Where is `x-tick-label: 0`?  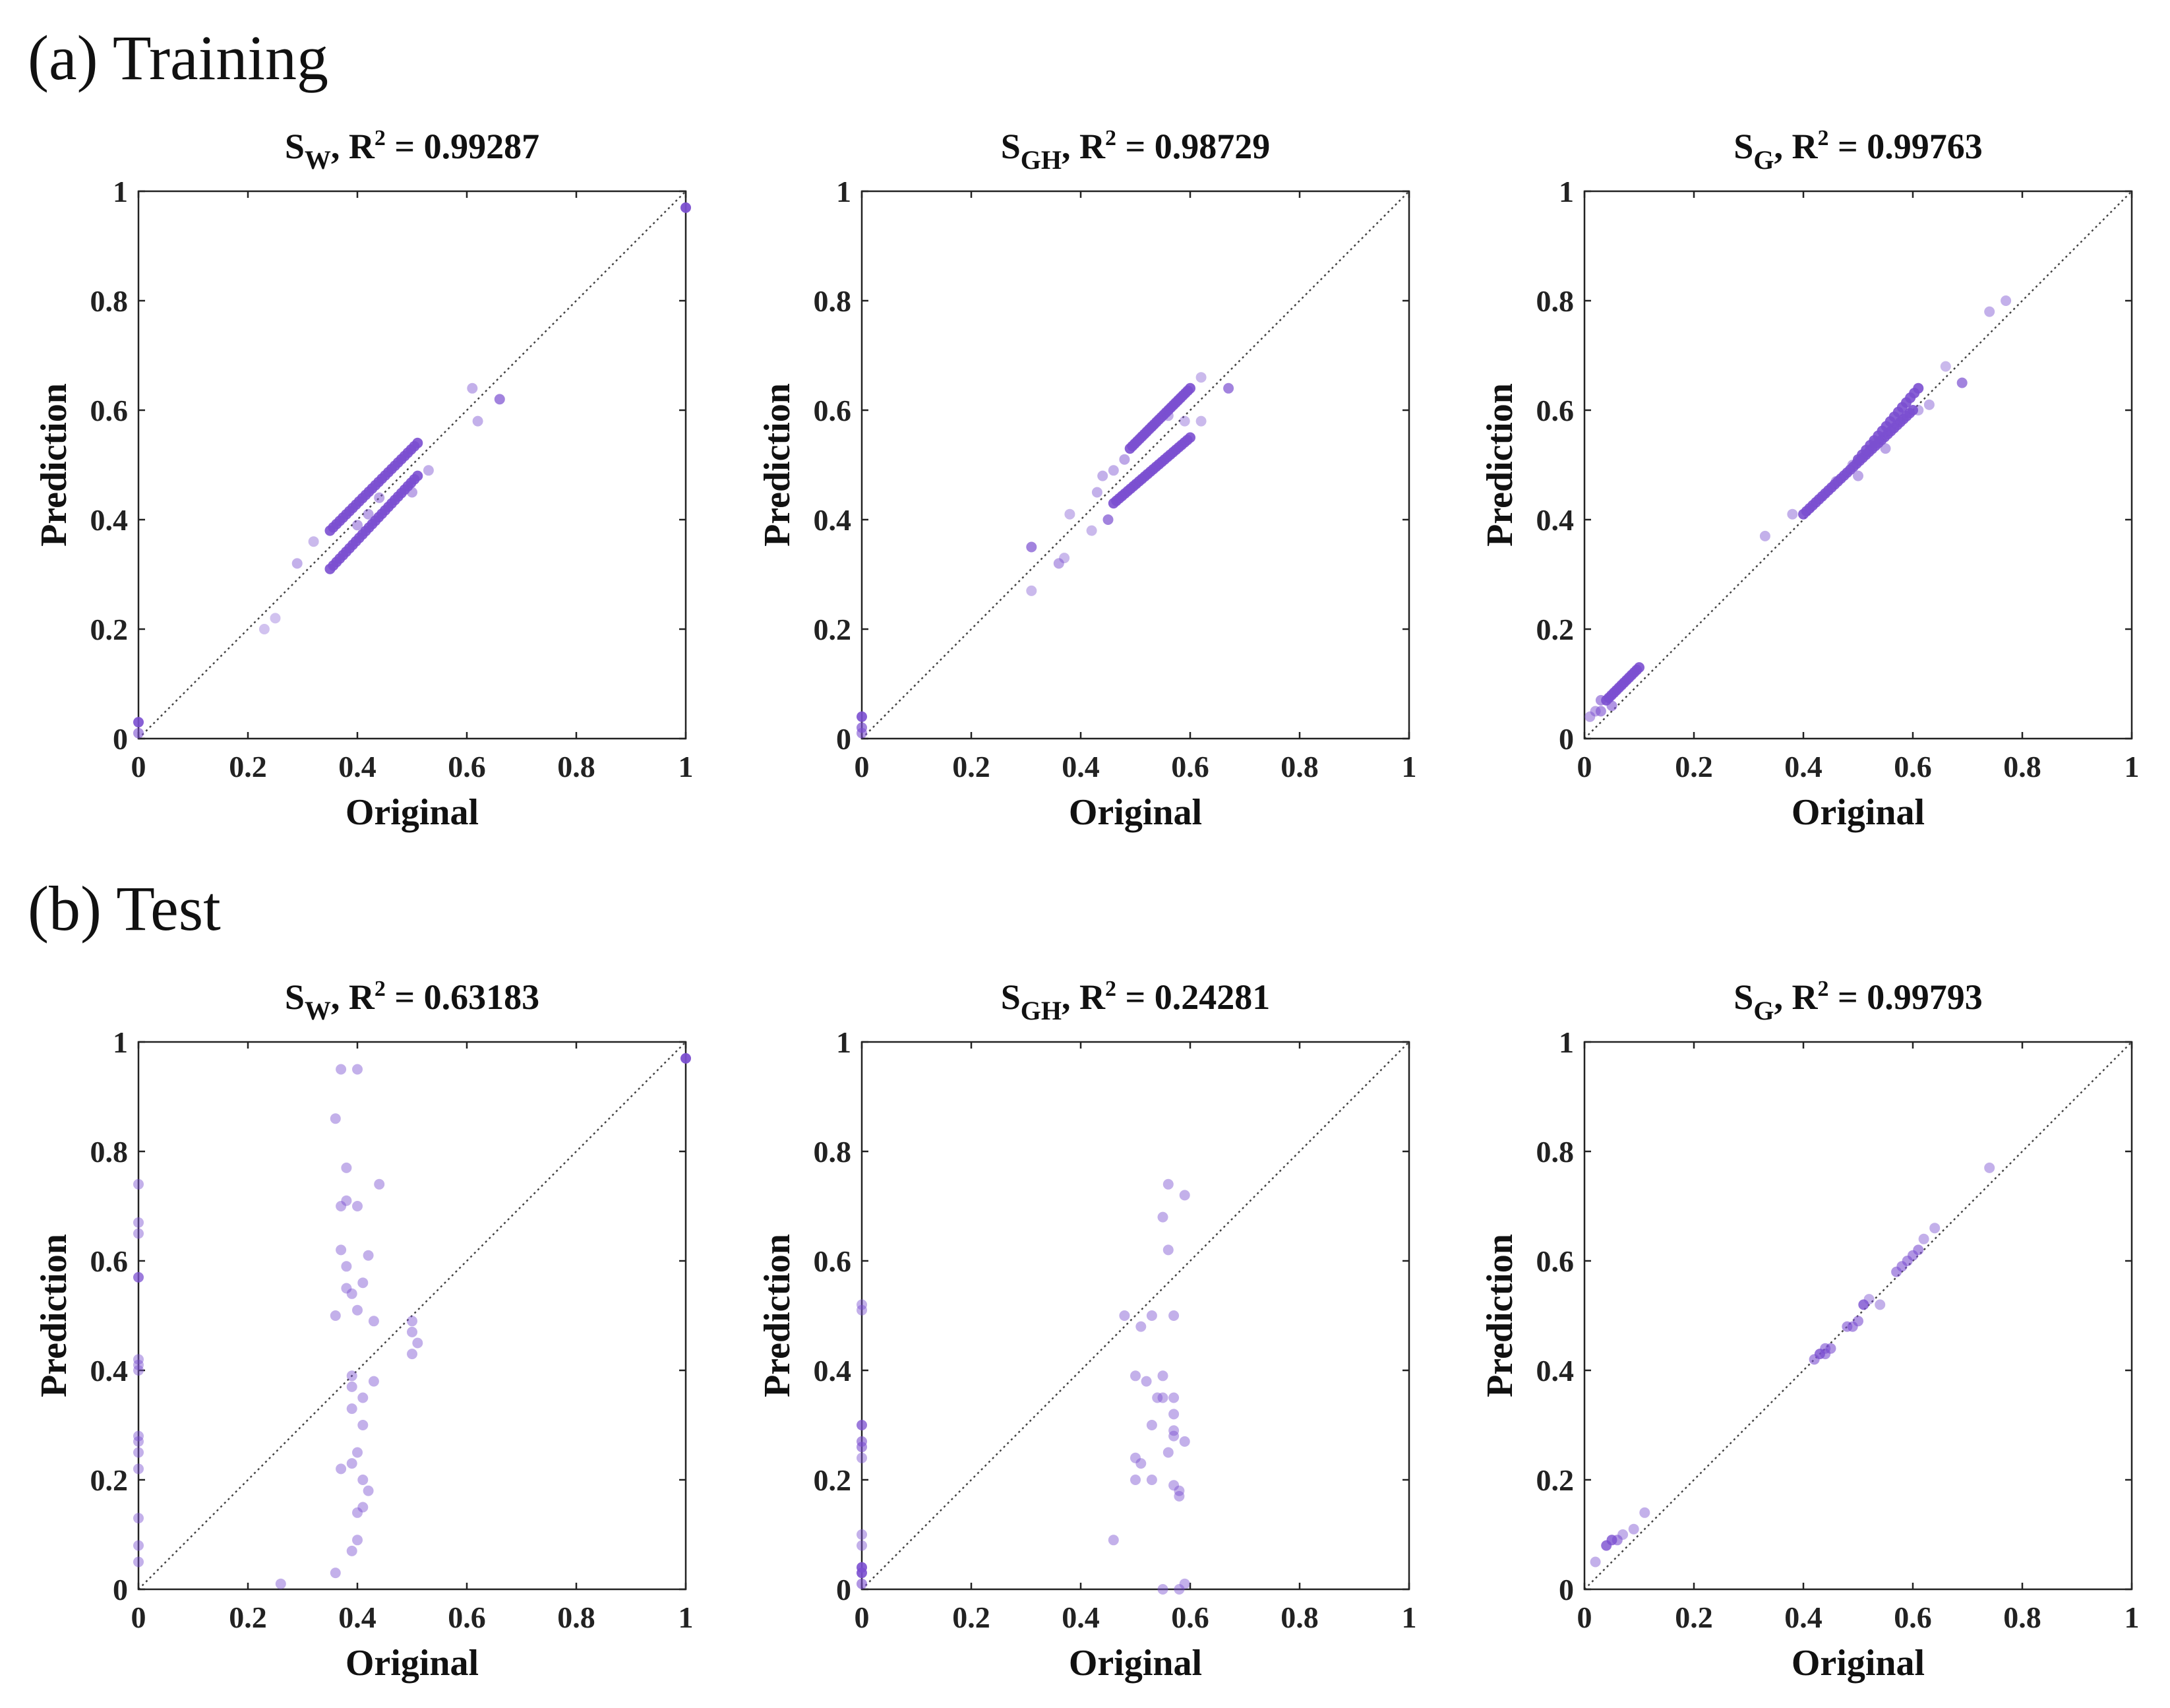 x-tick-label: 0 is located at coordinates (1585, 1617).